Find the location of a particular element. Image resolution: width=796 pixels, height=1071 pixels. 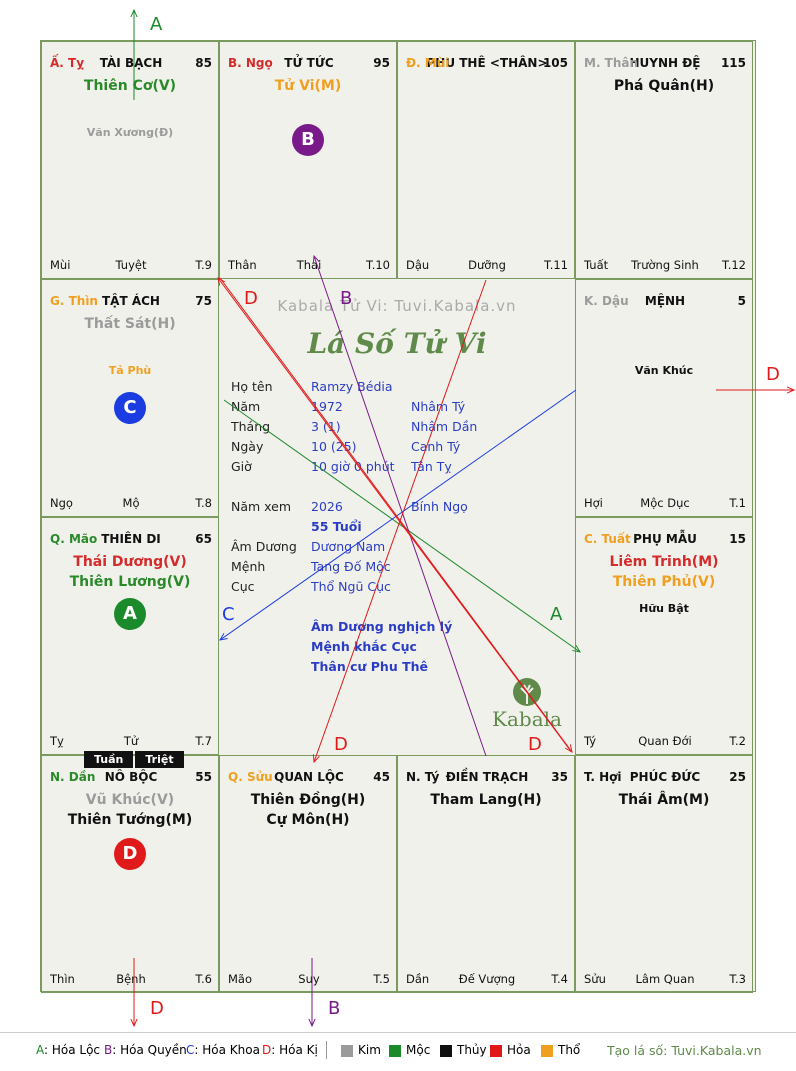

palace-name: THIÊN DI is located at coordinates (131, 539).